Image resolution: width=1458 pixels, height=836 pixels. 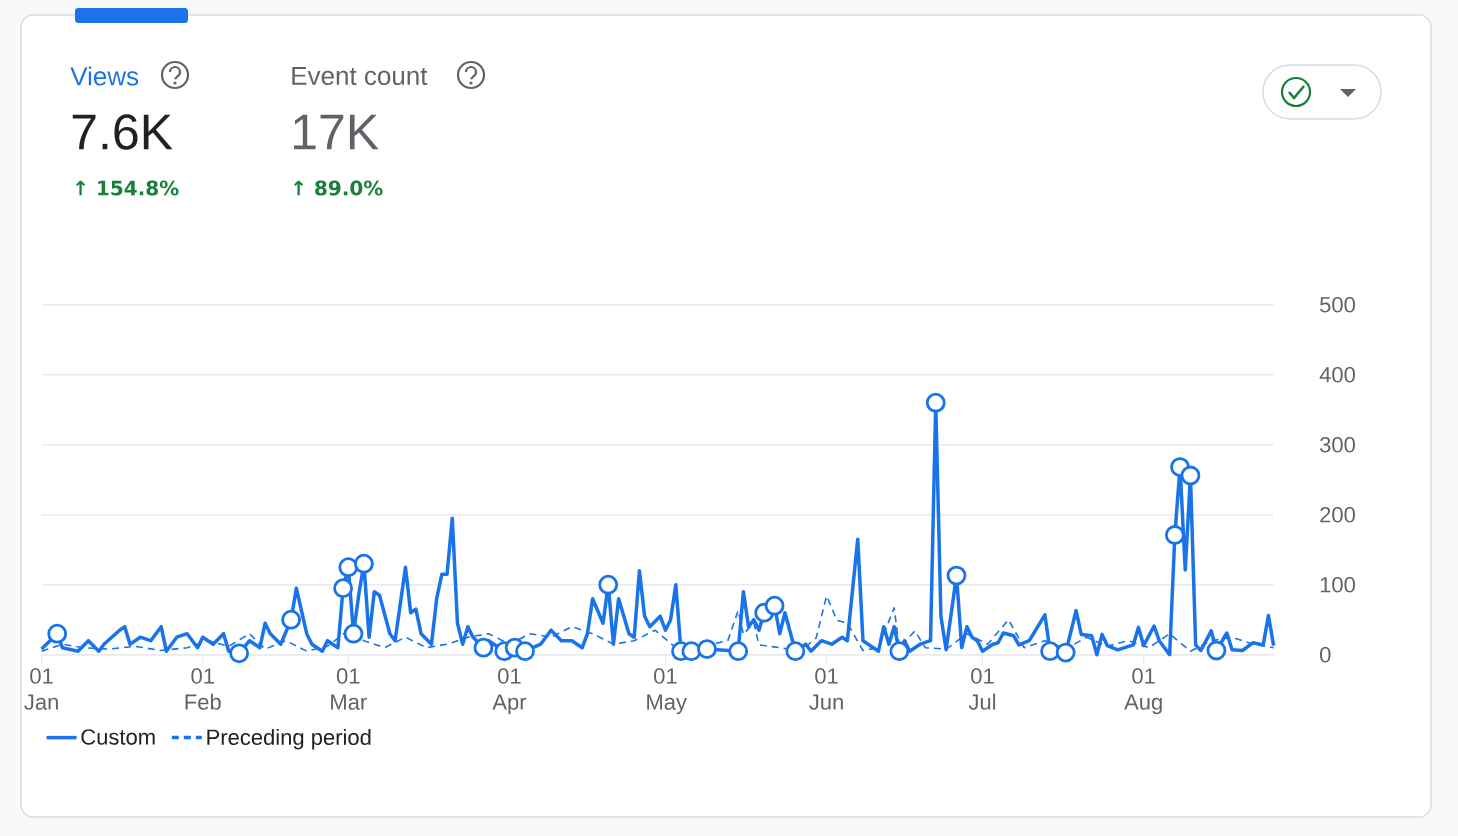 I want to click on x-tick-label: 01 Apr, so click(x=509, y=691).